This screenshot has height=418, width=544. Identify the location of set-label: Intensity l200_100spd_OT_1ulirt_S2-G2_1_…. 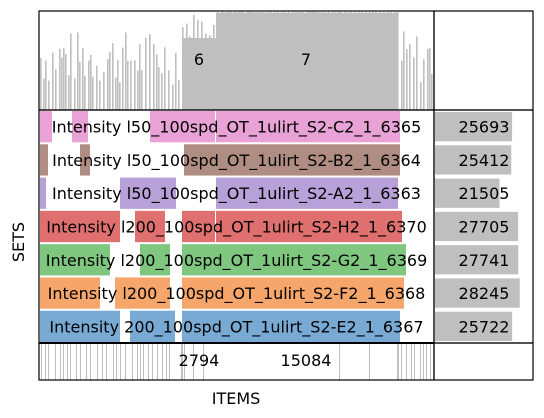
(237, 261).